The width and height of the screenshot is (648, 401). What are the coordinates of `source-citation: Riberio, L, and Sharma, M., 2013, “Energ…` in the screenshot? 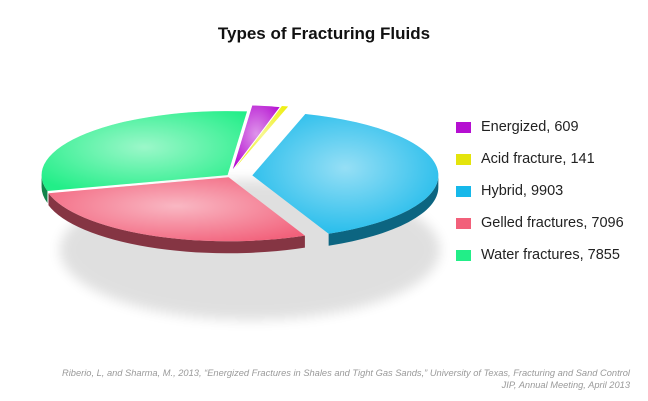 It's located at (346, 379).